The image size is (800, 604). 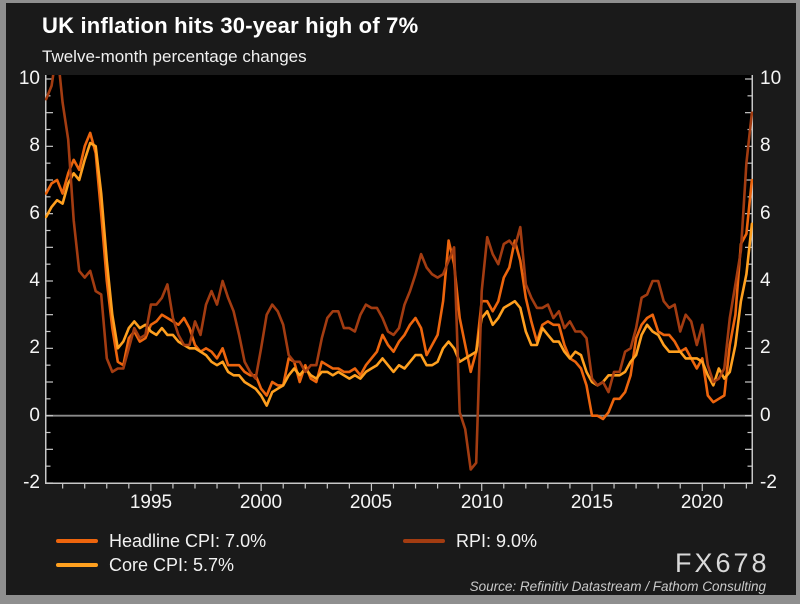 I want to click on legend-item-headline-cpi: Headline CPI: 7.0%, so click(x=161, y=541).